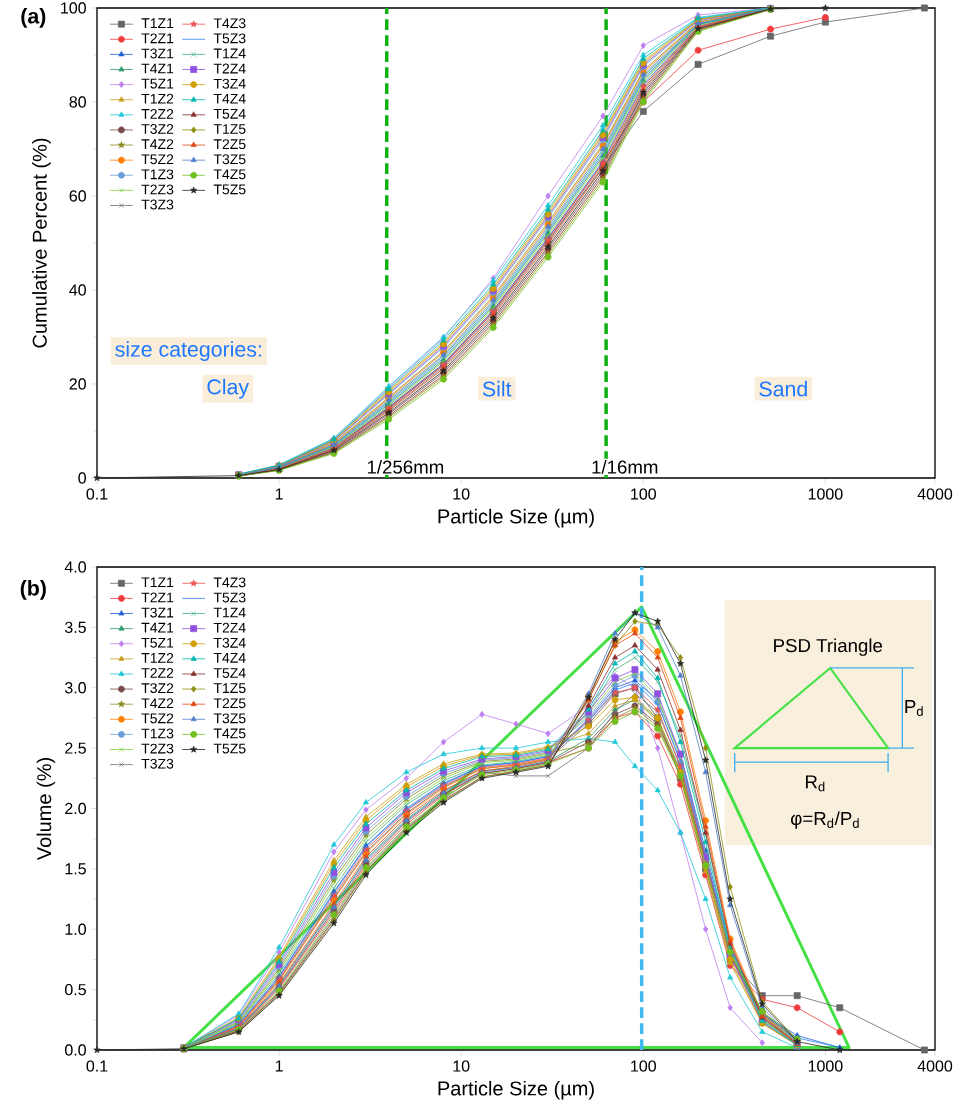  I want to click on y-tick-label: 100, so click(73, 8).